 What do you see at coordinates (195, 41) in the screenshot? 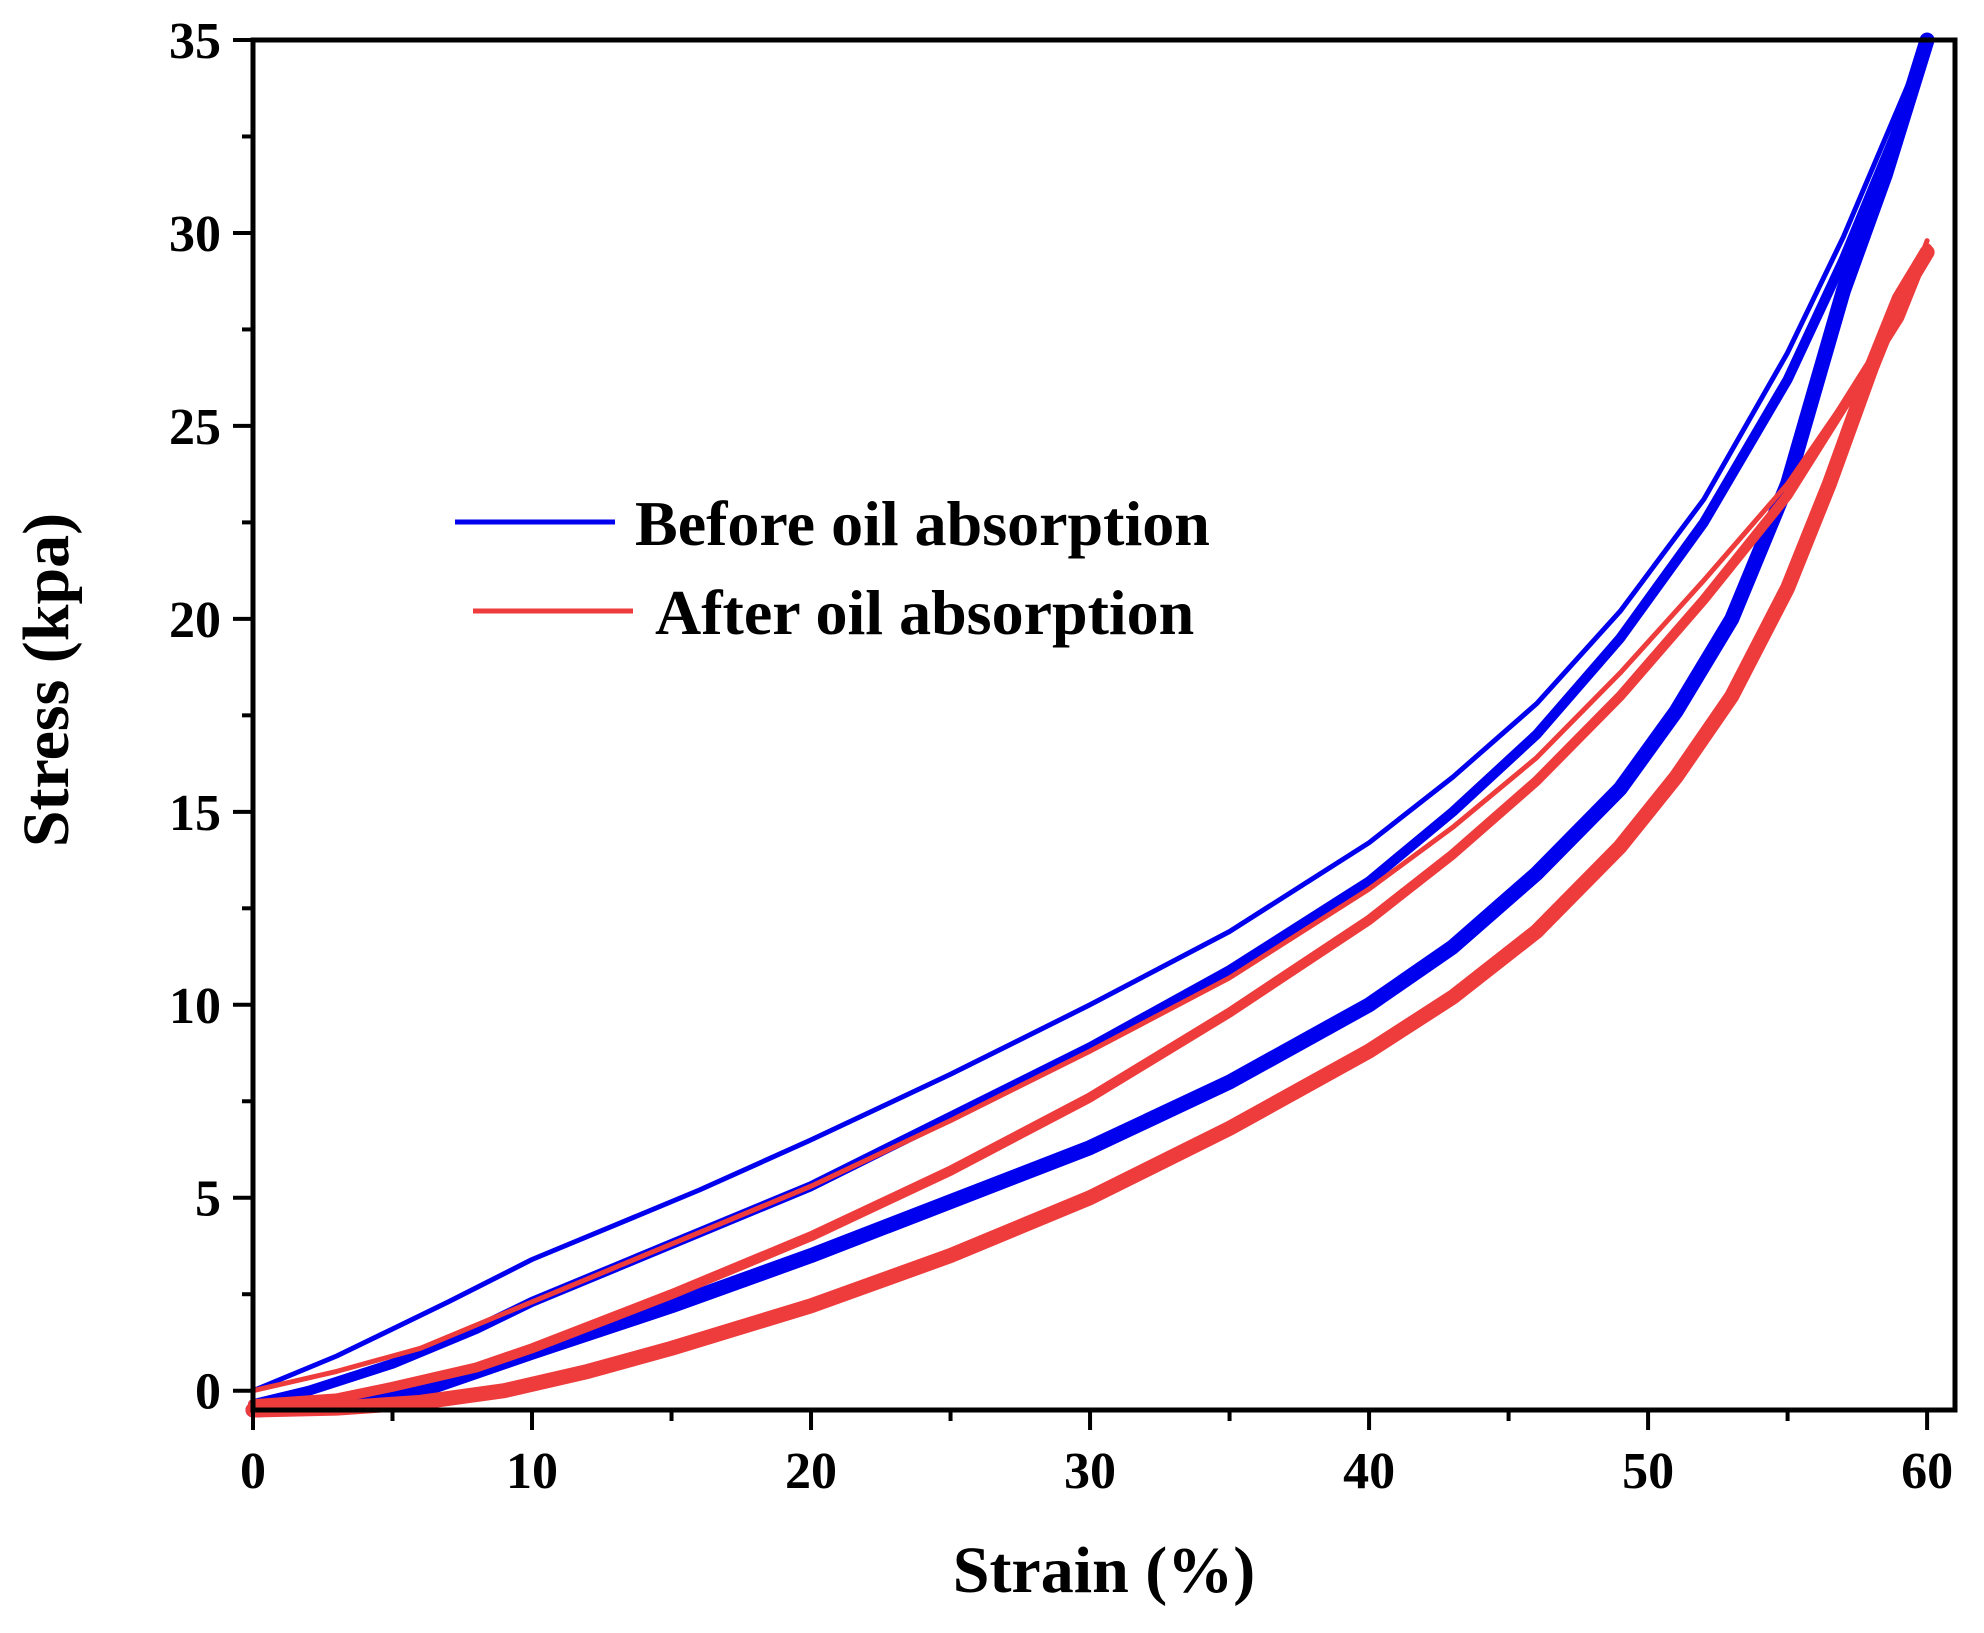
I see `y-tick-label: 35` at bounding box center [195, 41].